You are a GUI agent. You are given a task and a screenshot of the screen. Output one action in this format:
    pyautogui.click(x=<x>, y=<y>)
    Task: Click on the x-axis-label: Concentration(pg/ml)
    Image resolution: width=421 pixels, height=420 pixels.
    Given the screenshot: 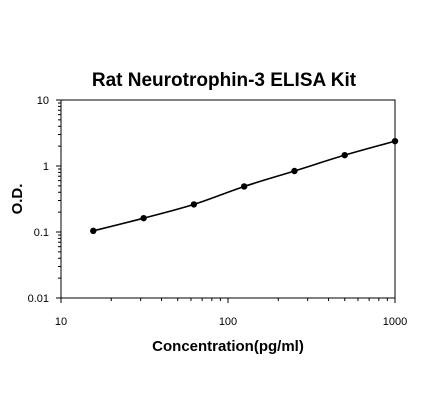 What is the action you would take?
    pyautogui.click(x=228, y=346)
    